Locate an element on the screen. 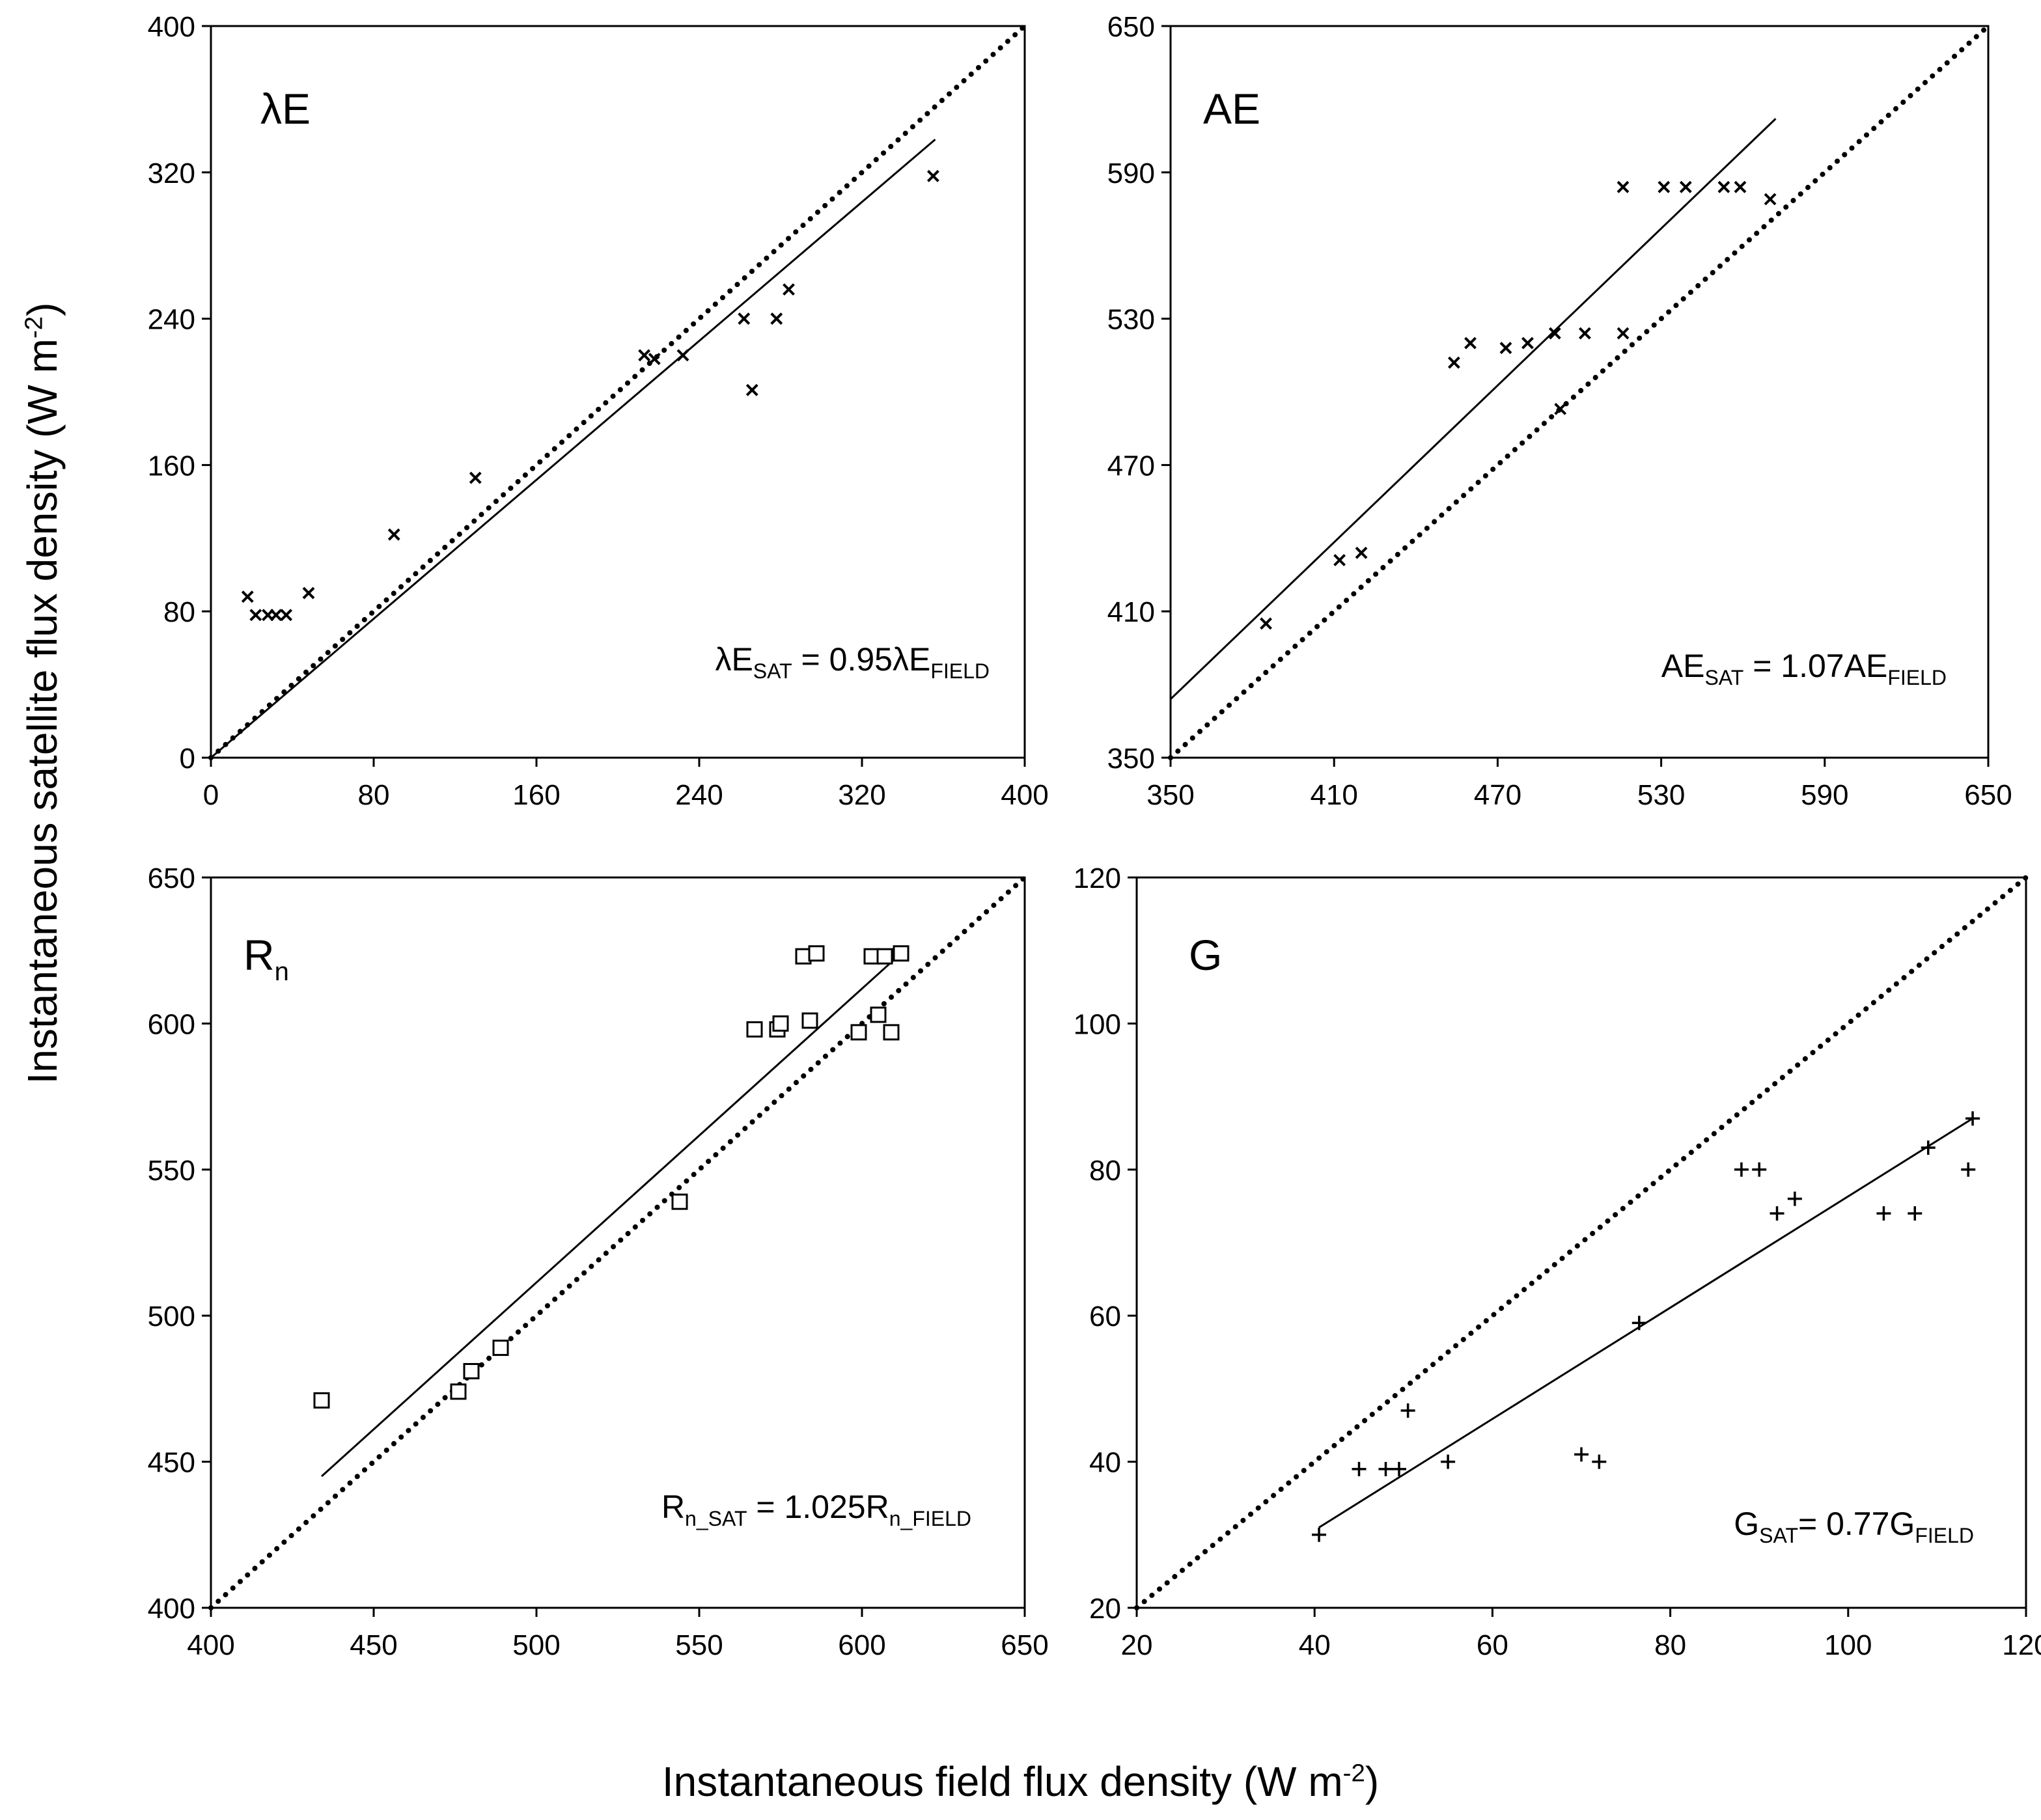 Image resolution: width=2041 pixels, height=1820 pixels. fit-equation: λESAT = 0.95λEFIELD is located at coordinates (852, 662).